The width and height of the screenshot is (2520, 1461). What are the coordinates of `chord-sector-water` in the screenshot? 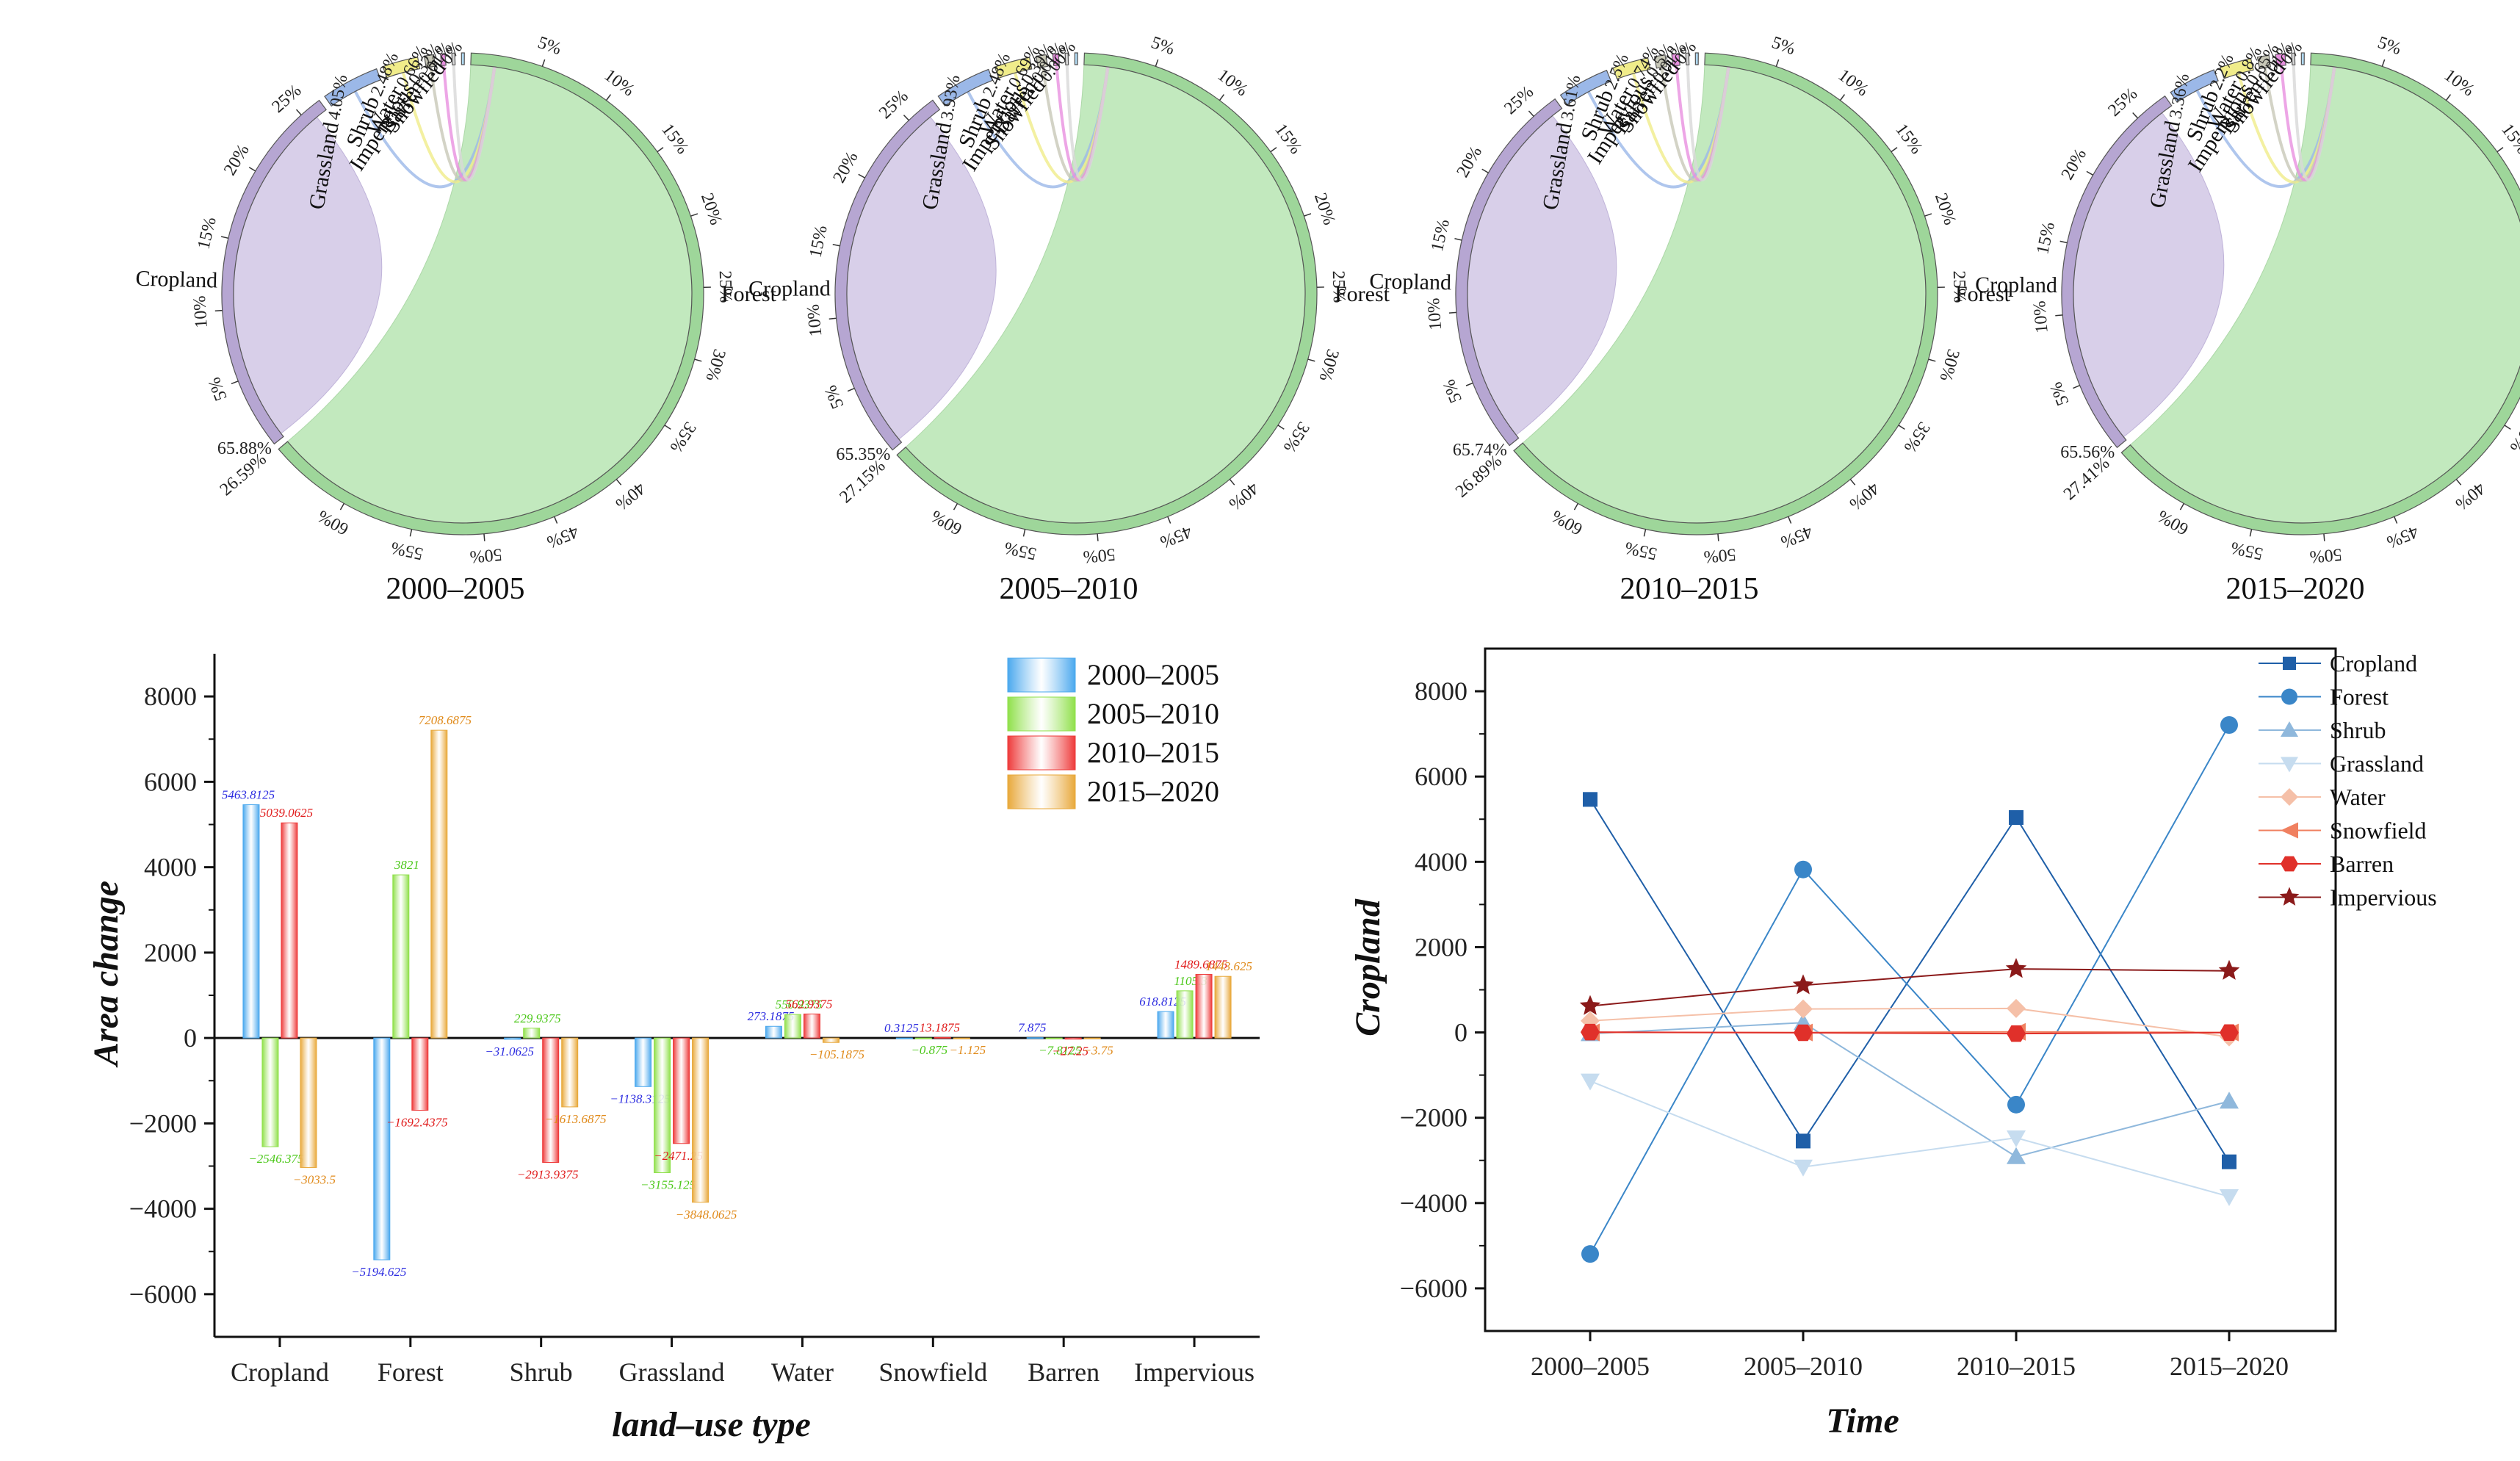 It's located at (1042, 61).